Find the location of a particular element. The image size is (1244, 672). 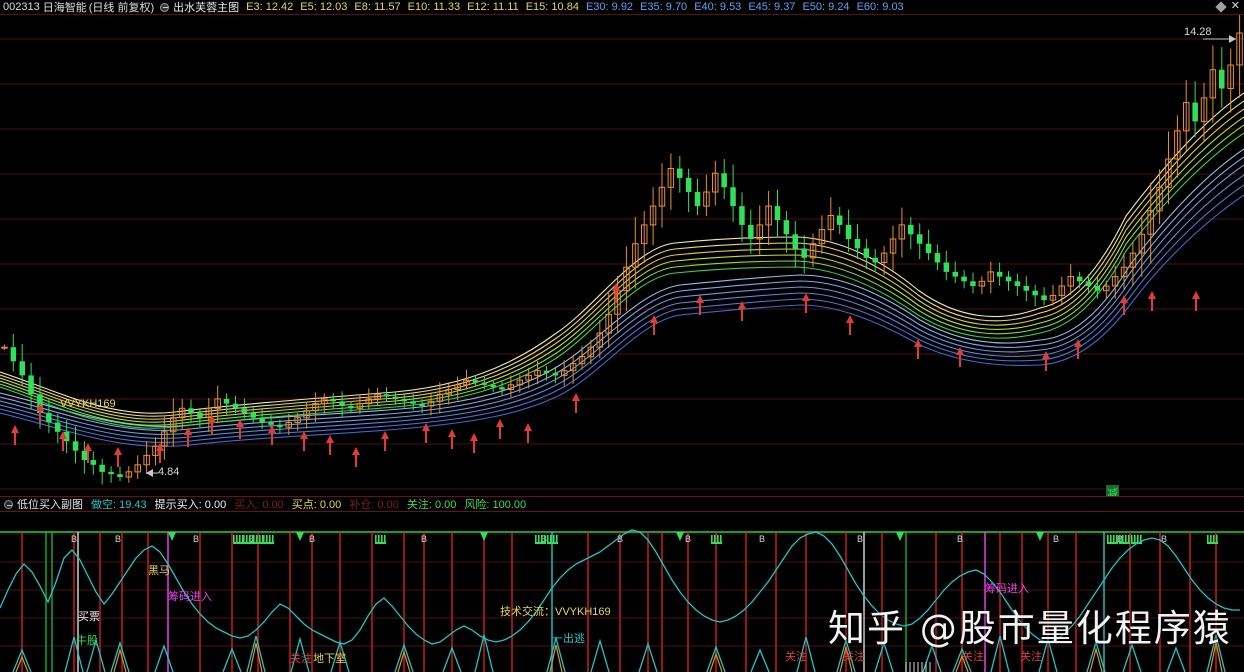

inline-watermark: VVYKH169 is located at coordinates (88, 404).